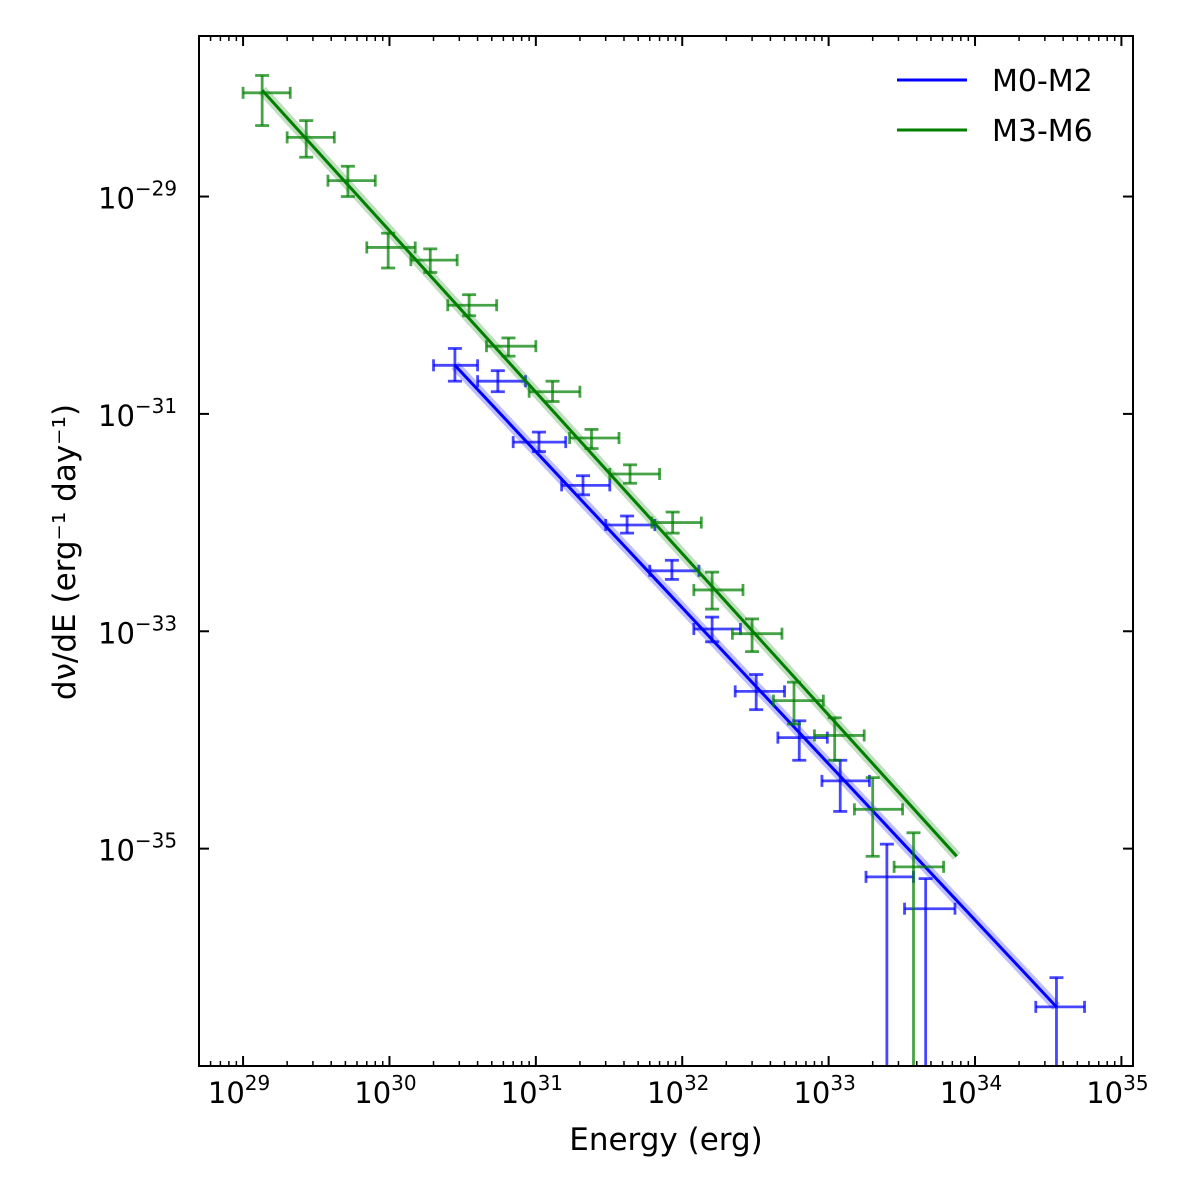 This screenshot has height=1200, width=1200. What do you see at coordinates (1042, 131) in the screenshot?
I see `legend-label-m3-m6: M3-M6` at bounding box center [1042, 131].